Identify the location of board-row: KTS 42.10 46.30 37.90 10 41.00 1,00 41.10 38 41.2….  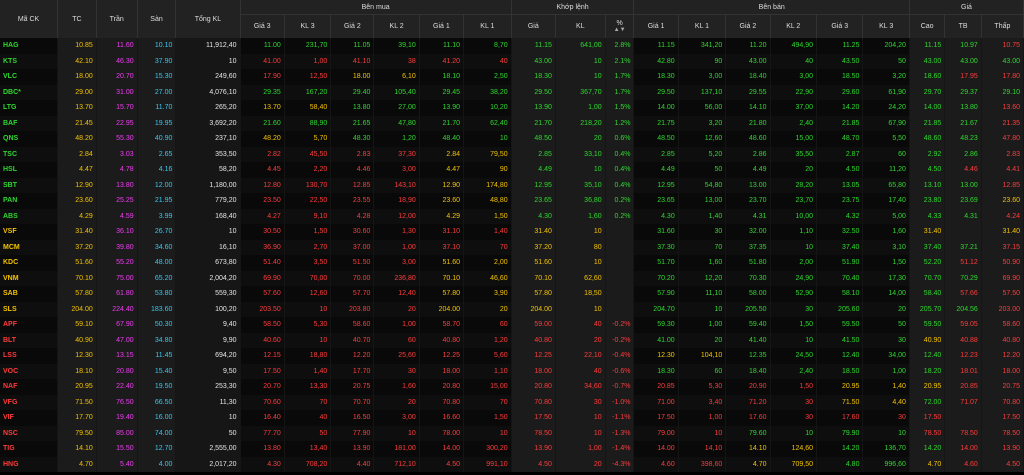
(512, 61).